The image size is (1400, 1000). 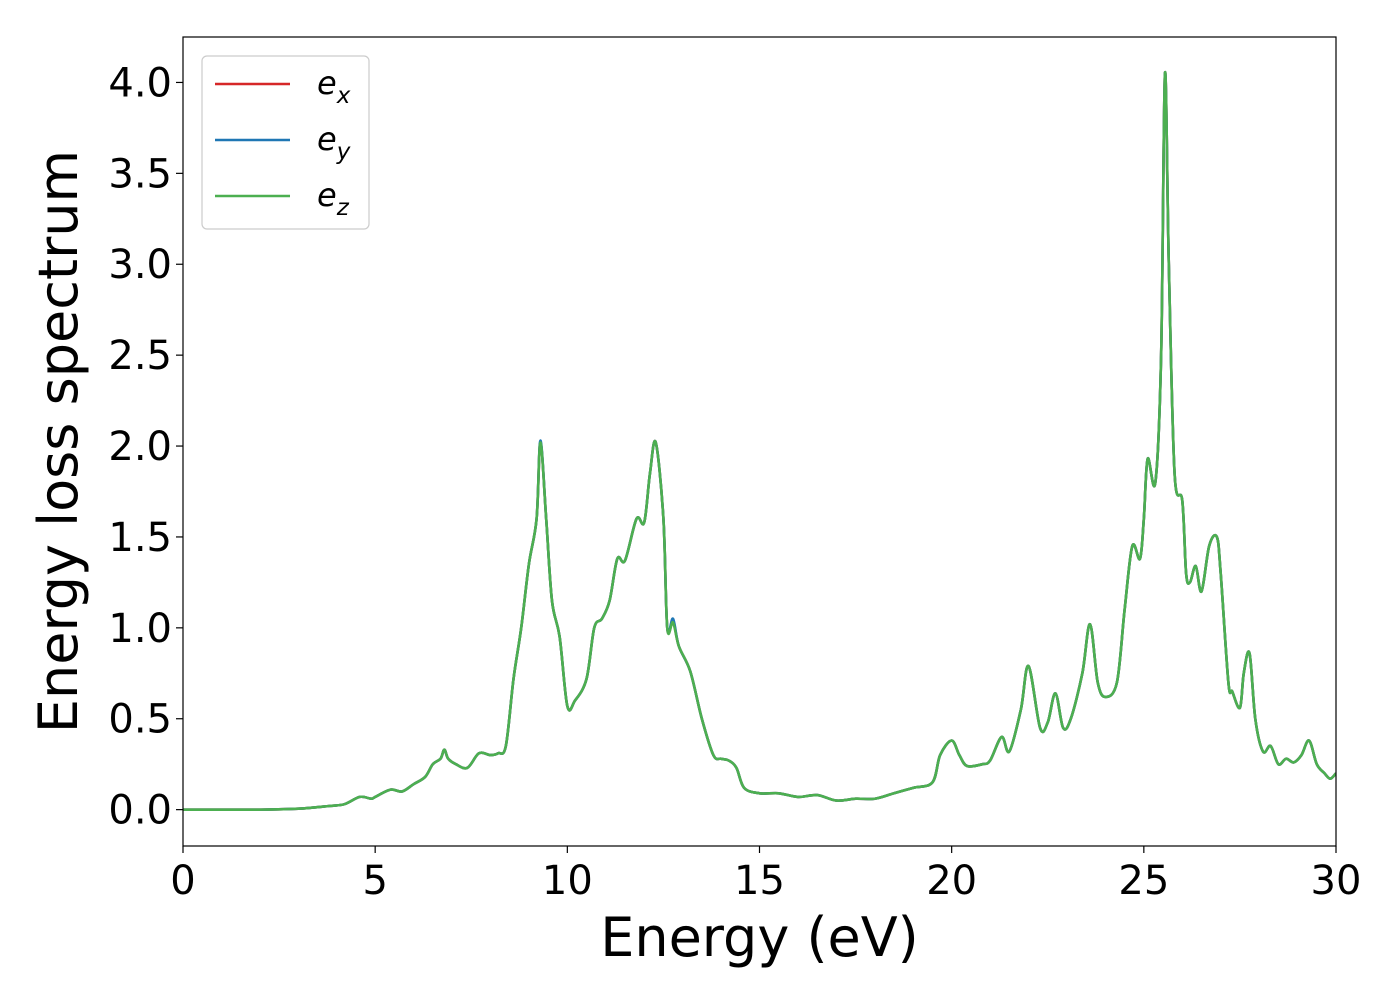 I want to click on x-tick-label: 20, so click(x=951, y=881).